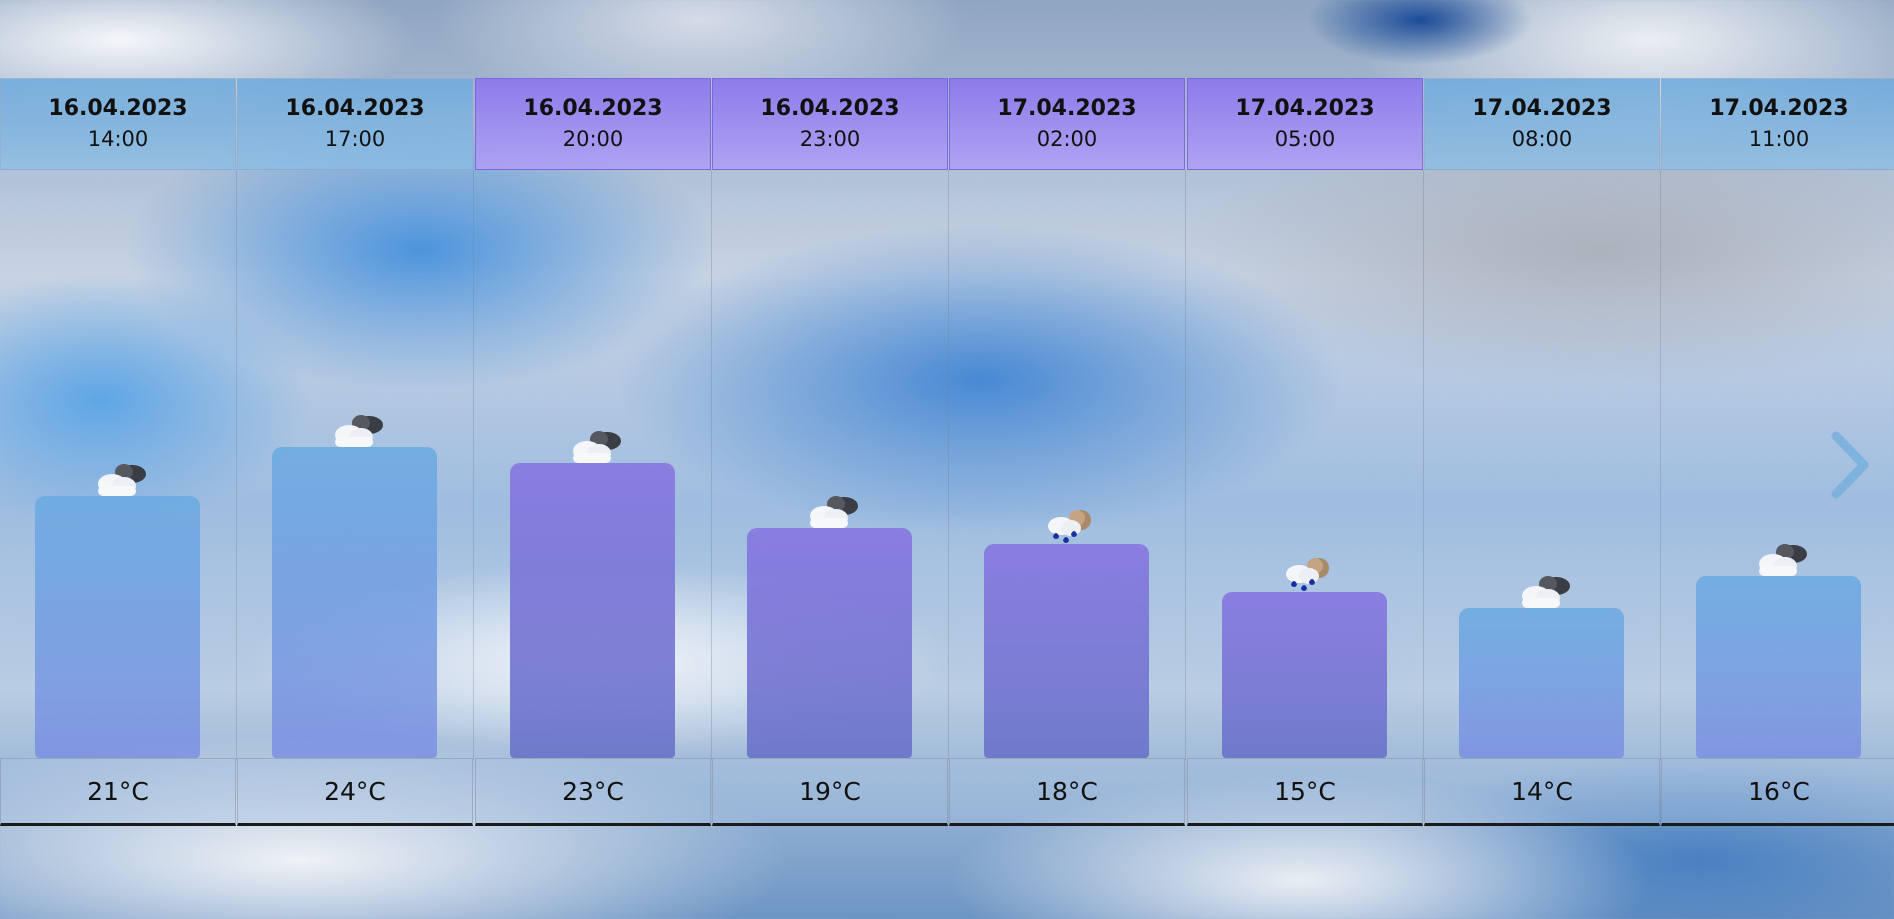  Describe the element at coordinates (1305, 452) in the screenshot. I see `forecast-column: 17.04.2023 05:00 15°C` at that location.